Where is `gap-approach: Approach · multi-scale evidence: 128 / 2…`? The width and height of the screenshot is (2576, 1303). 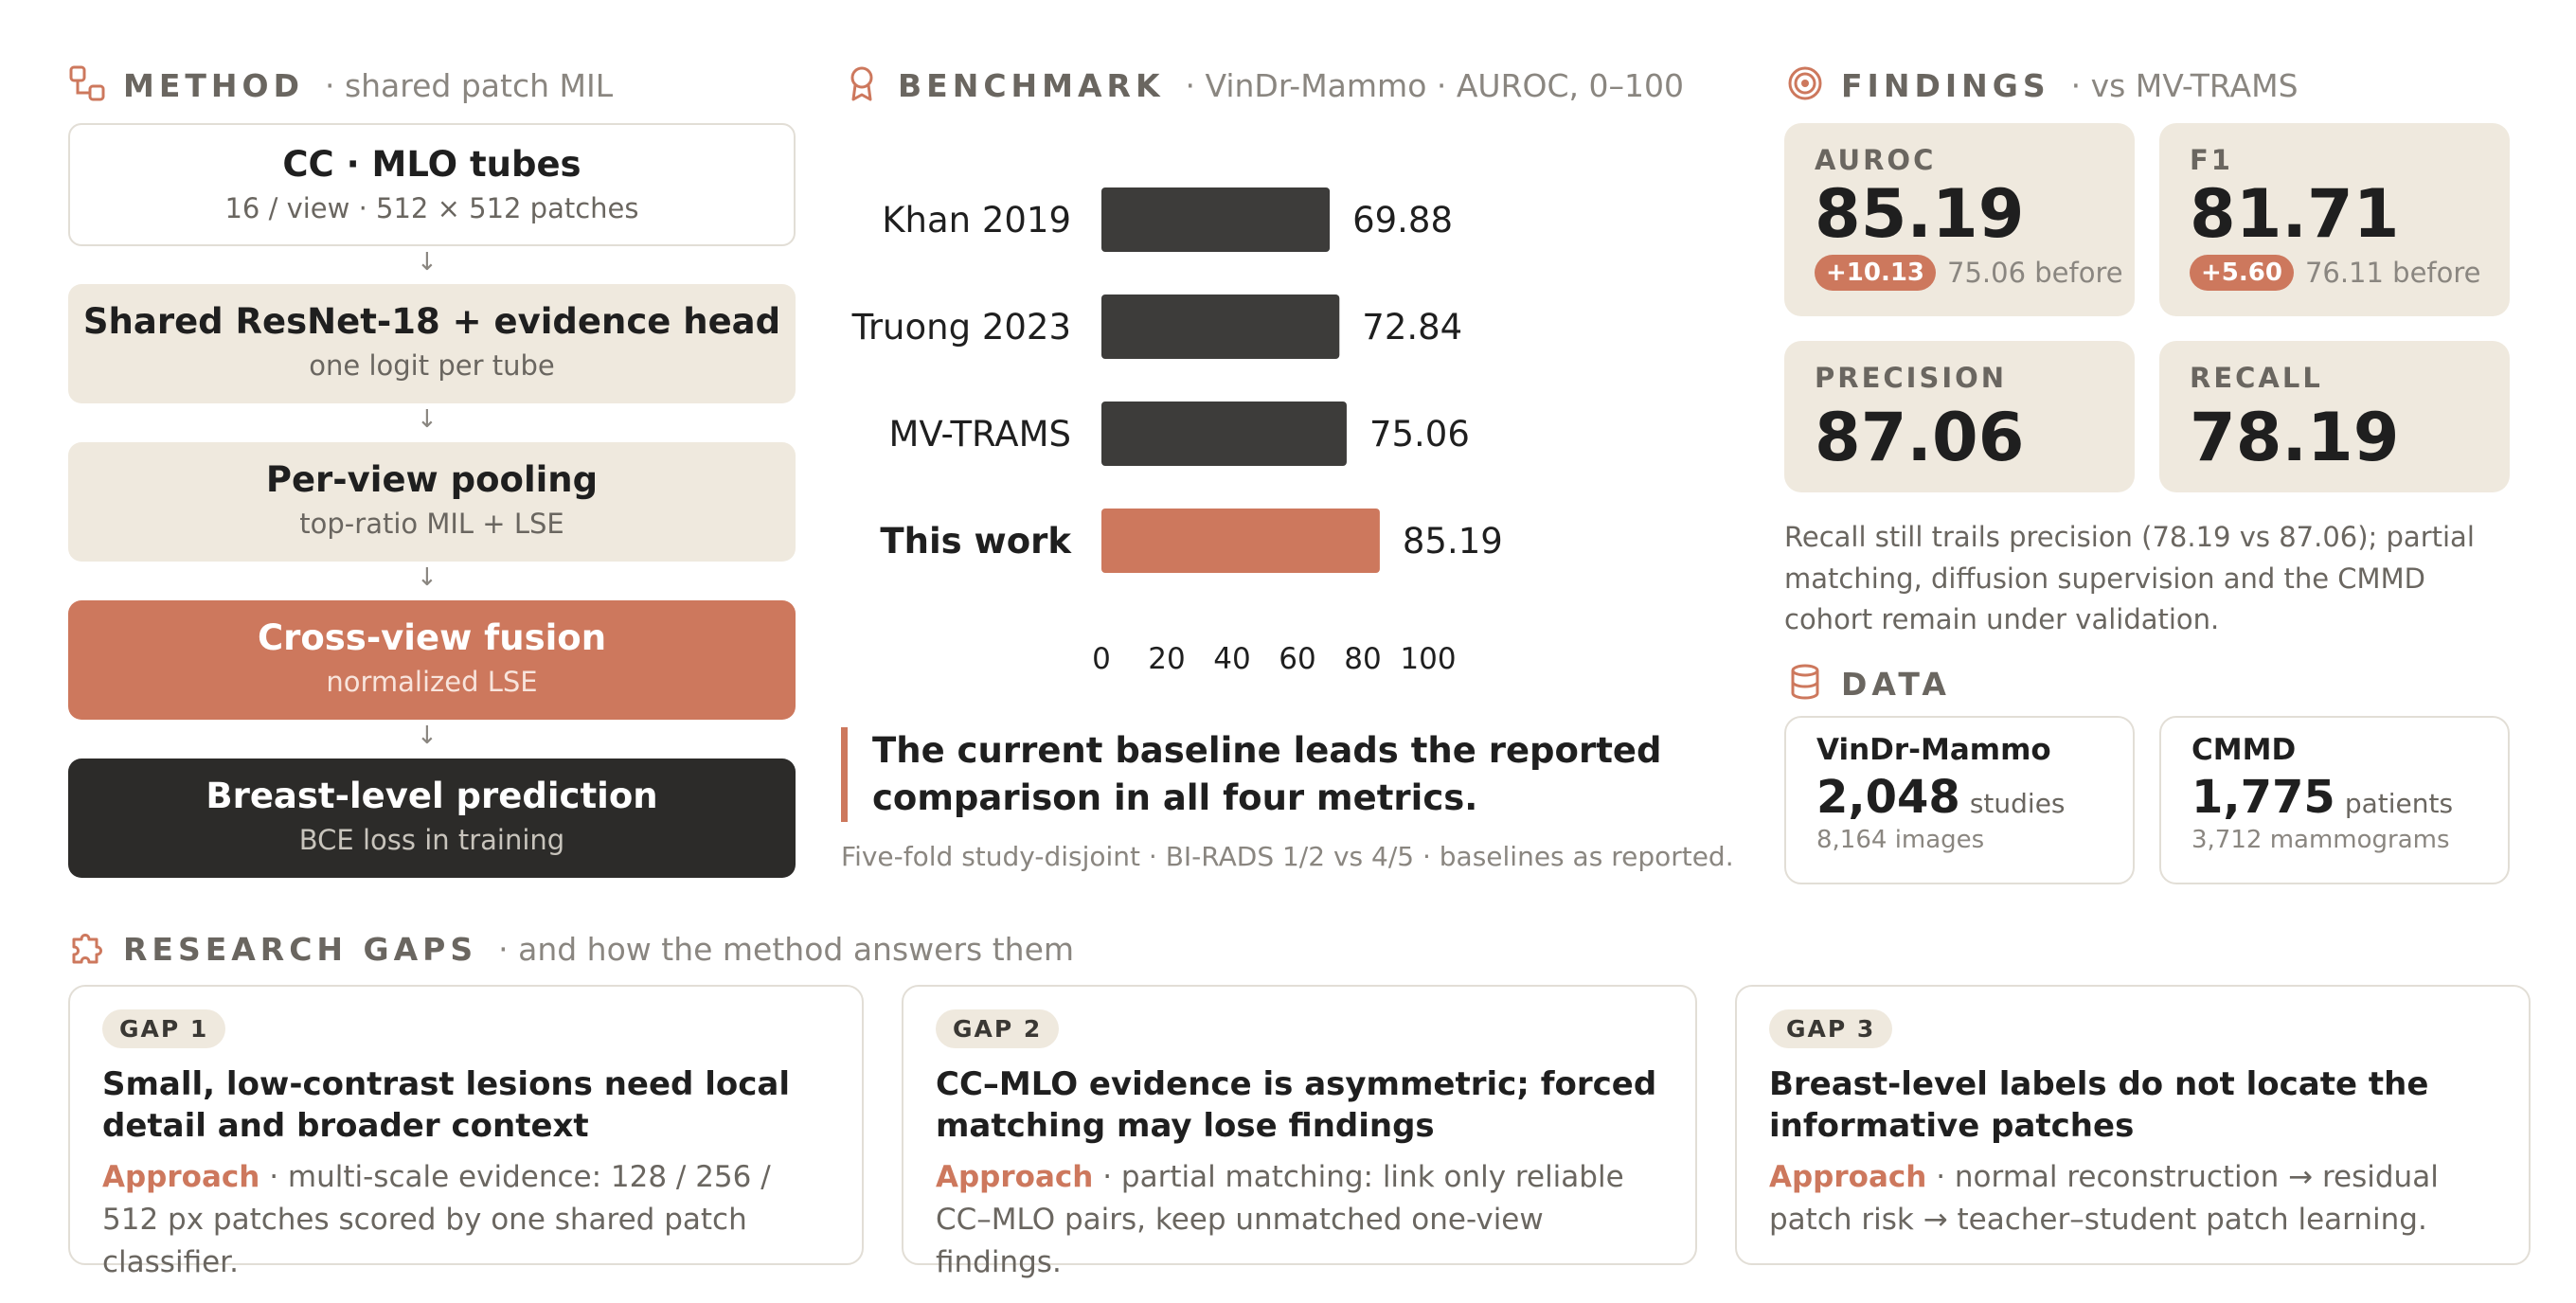 gap-approach: Approach · multi-scale evidence: 128 / 2… is located at coordinates (466, 1220).